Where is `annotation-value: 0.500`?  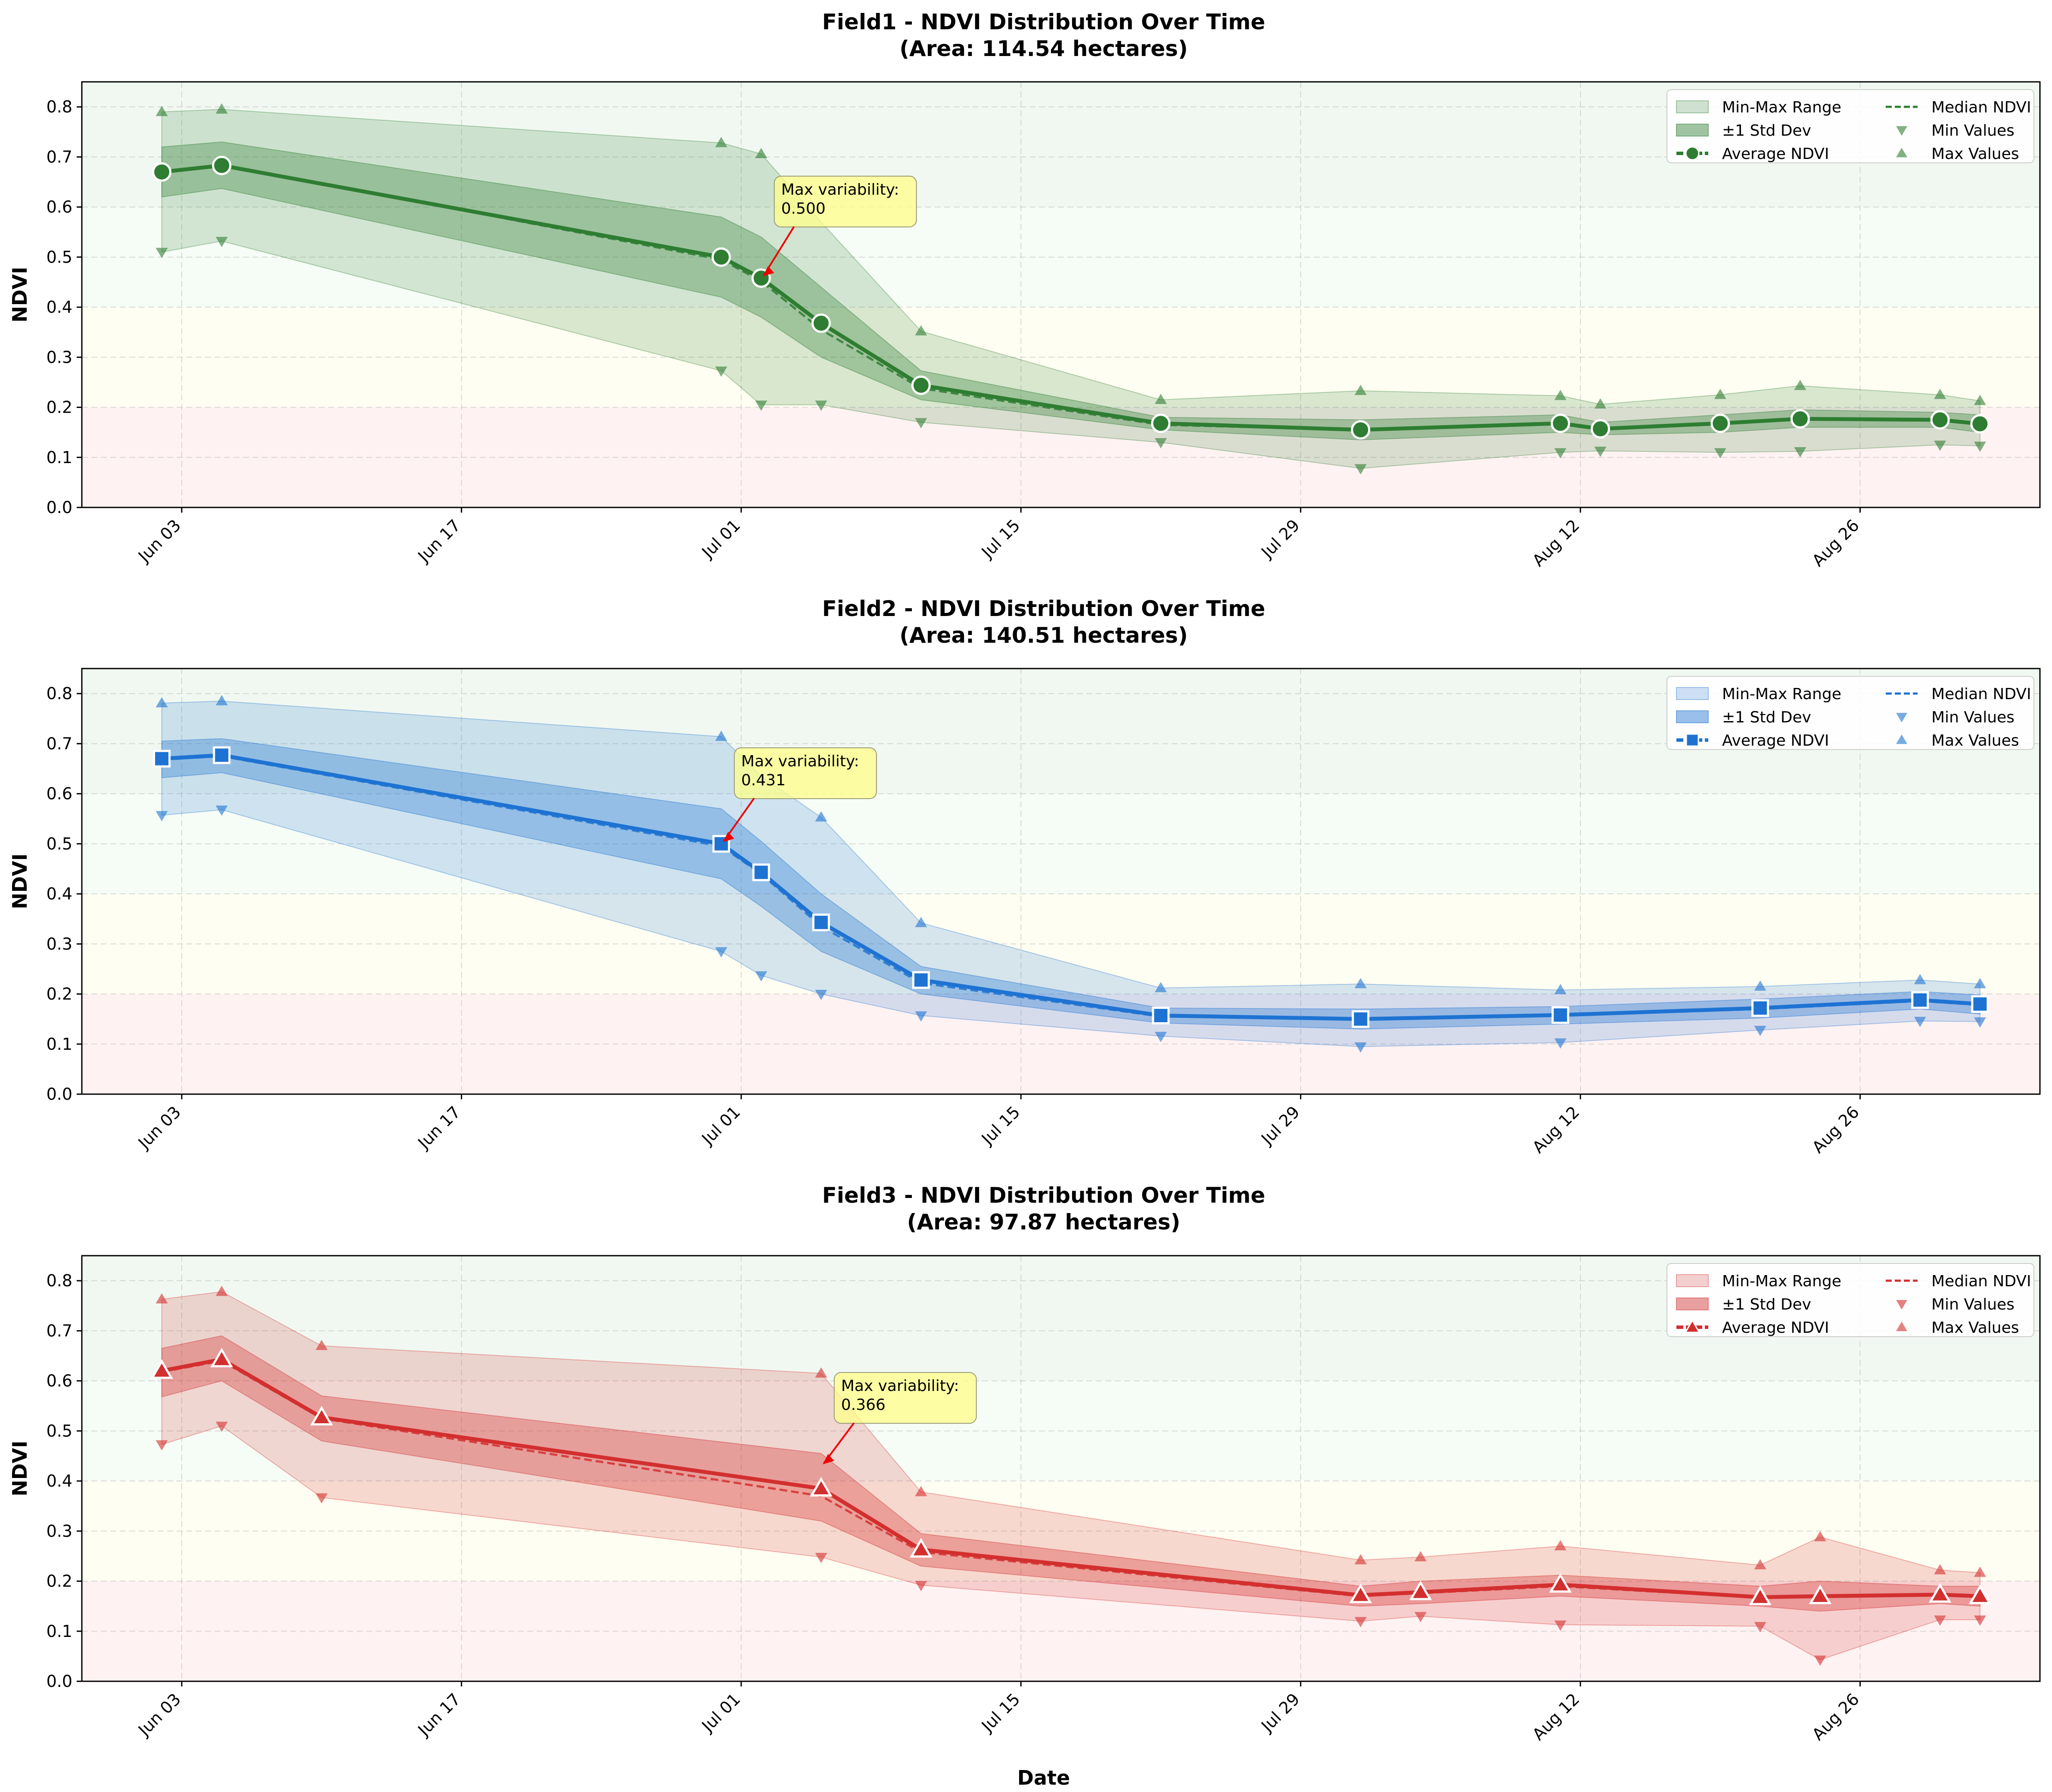 annotation-value: 0.500 is located at coordinates (803, 209).